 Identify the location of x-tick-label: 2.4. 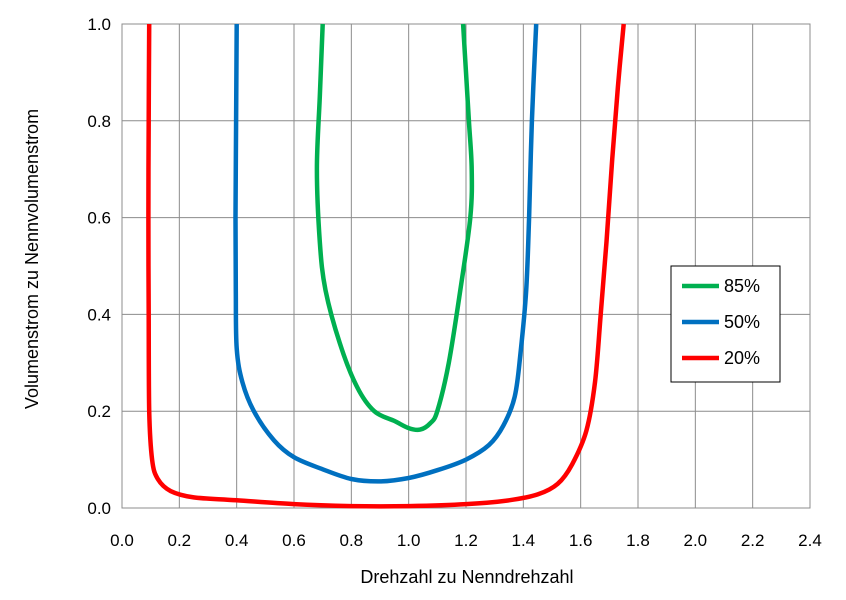
(810, 540).